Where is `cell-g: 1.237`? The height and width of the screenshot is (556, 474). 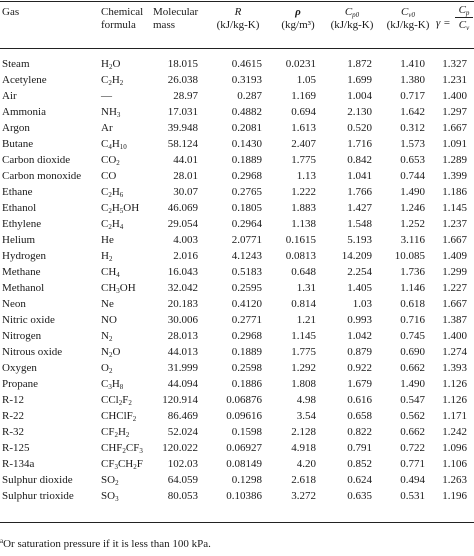 cell-g: 1.237 is located at coordinates (454, 224).